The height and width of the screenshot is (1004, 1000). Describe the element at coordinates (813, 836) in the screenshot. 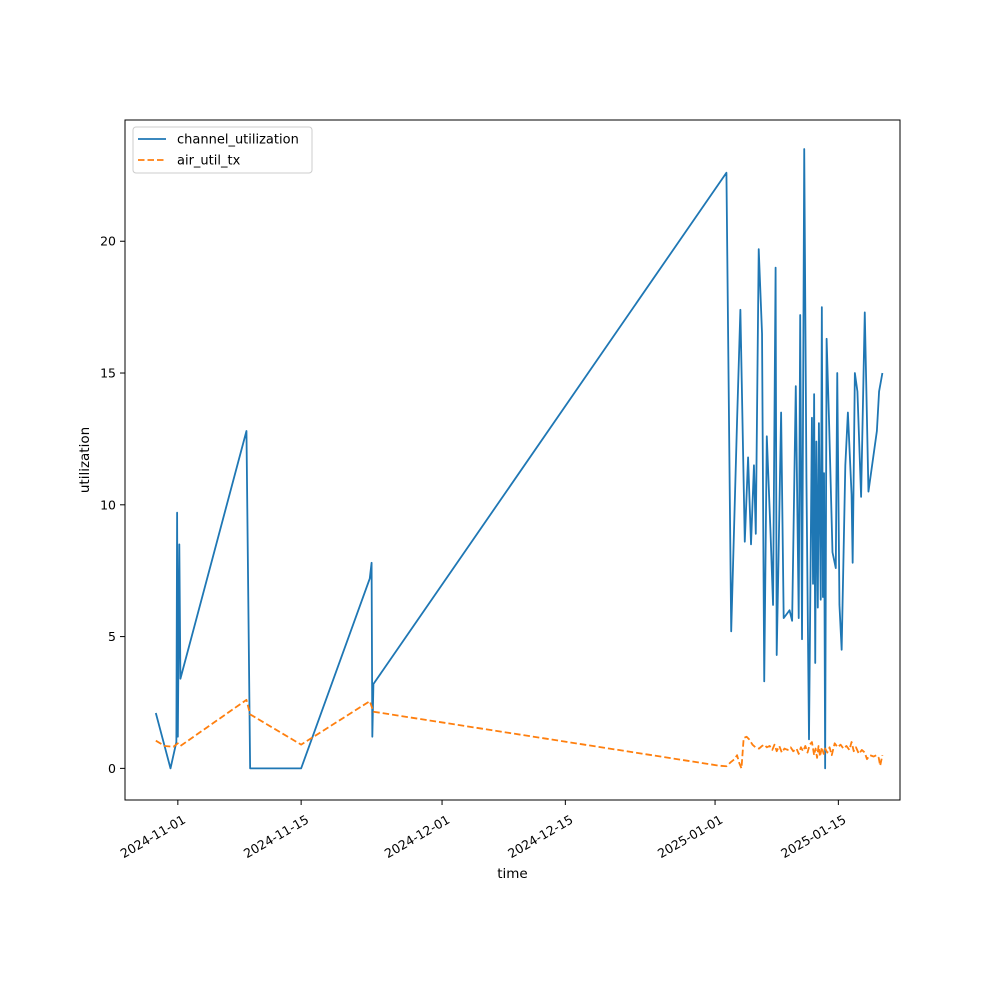

I see `x-tick-label: 2025-01-15` at that location.